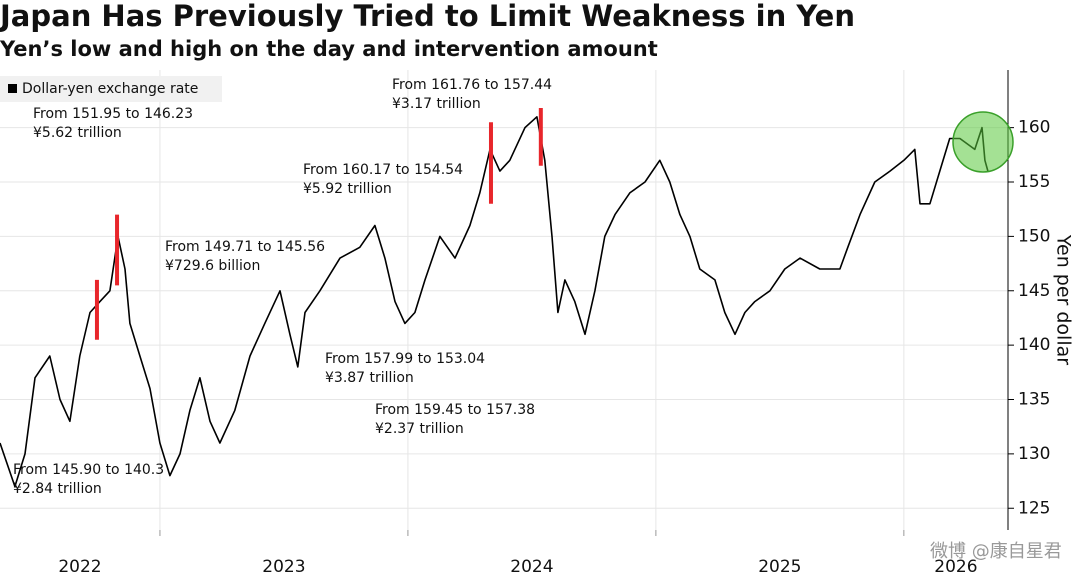 This screenshot has width=1076, height=578. I want to click on y-tick-label: 130, so click(1034, 454).